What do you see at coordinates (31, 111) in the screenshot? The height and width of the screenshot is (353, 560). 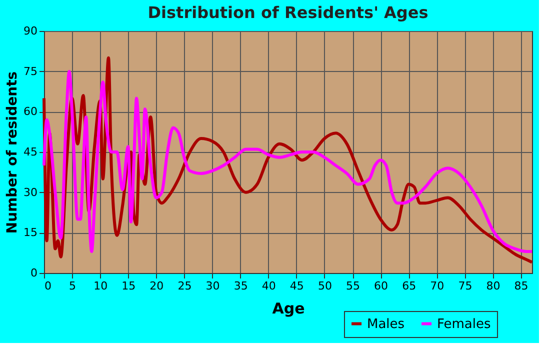 I see `y-tick-label: 60` at bounding box center [31, 111].